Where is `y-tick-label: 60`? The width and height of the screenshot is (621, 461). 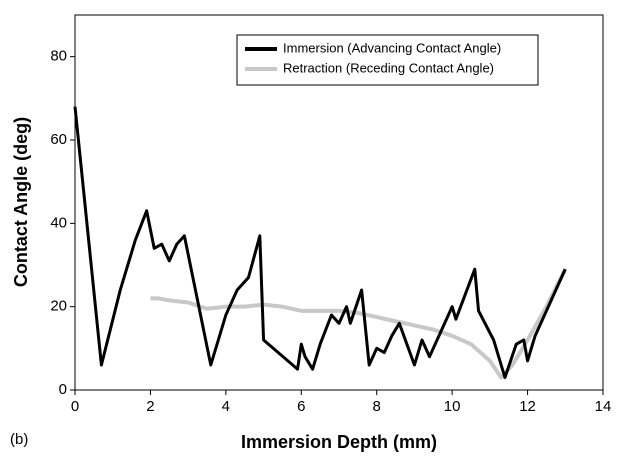 y-tick-label: 60 is located at coordinates (58, 139).